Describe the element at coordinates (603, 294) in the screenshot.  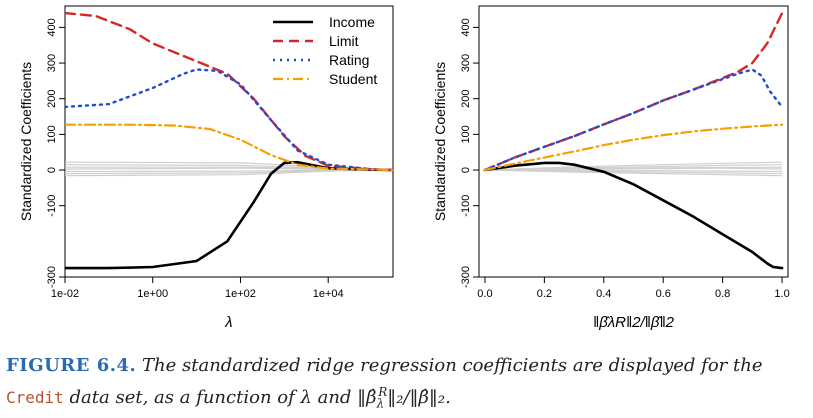
I see `x-tick-label: 0.4` at that location.